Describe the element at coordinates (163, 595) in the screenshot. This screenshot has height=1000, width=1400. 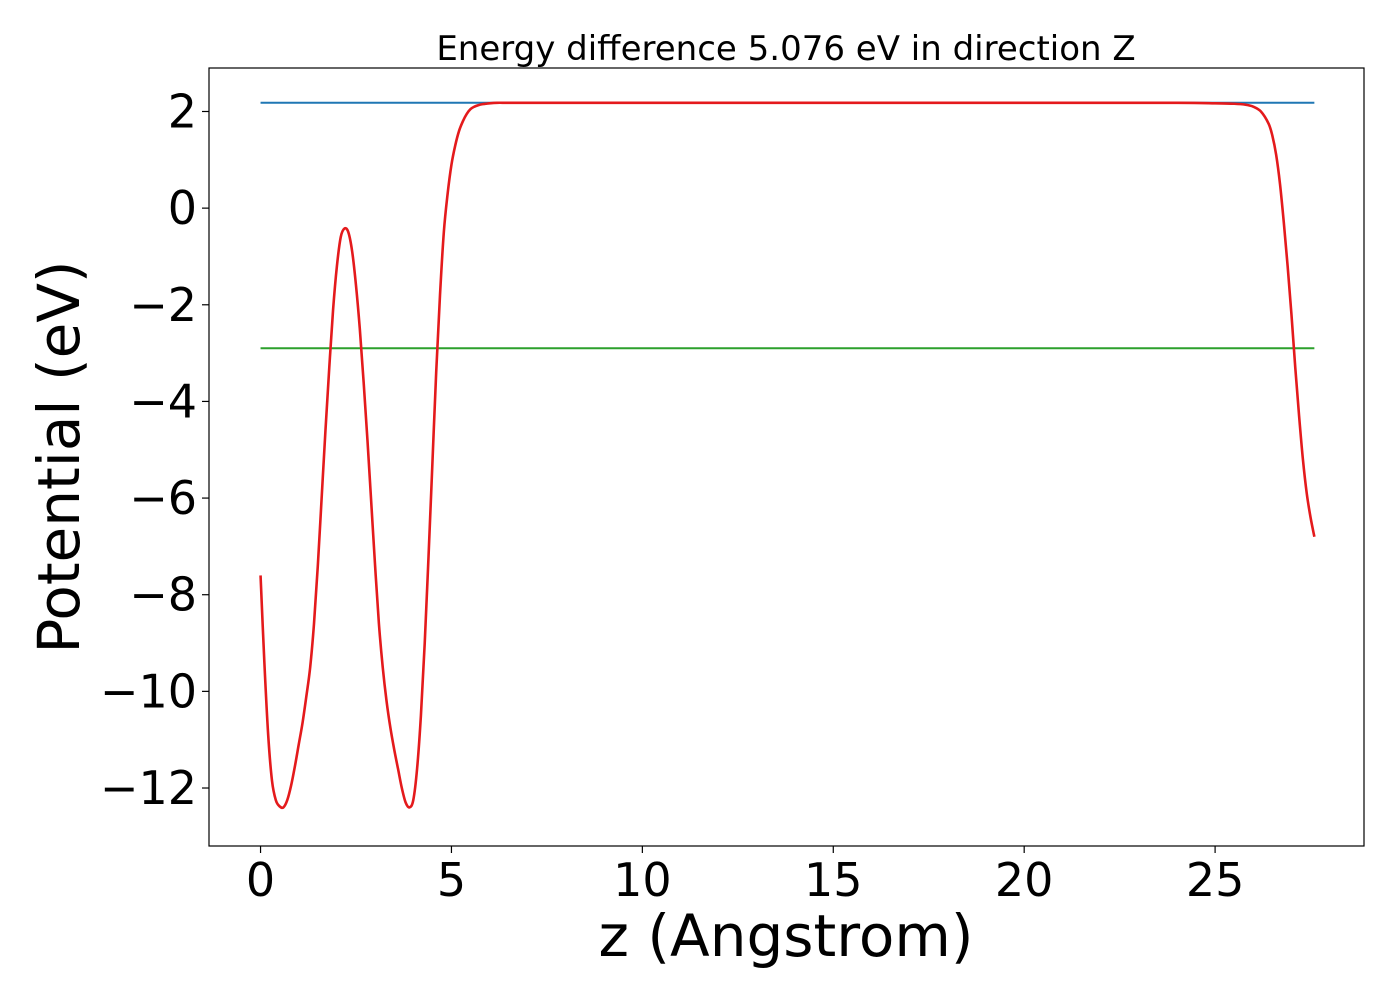
I see `y-tick-label: −8` at that location.